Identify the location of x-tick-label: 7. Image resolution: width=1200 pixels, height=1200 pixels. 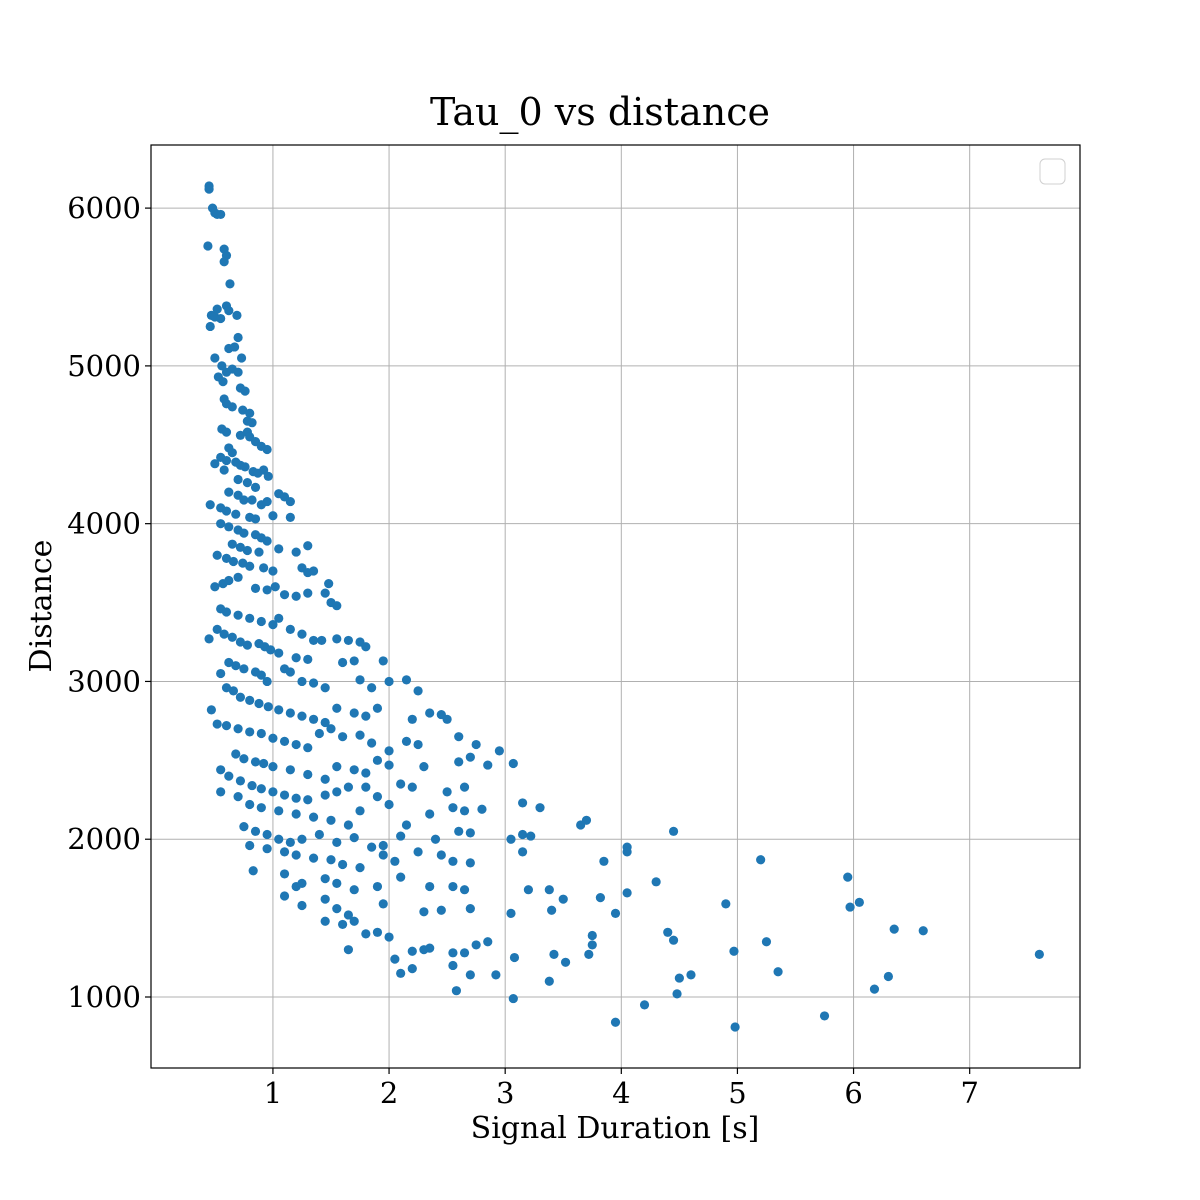
(969, 1093).